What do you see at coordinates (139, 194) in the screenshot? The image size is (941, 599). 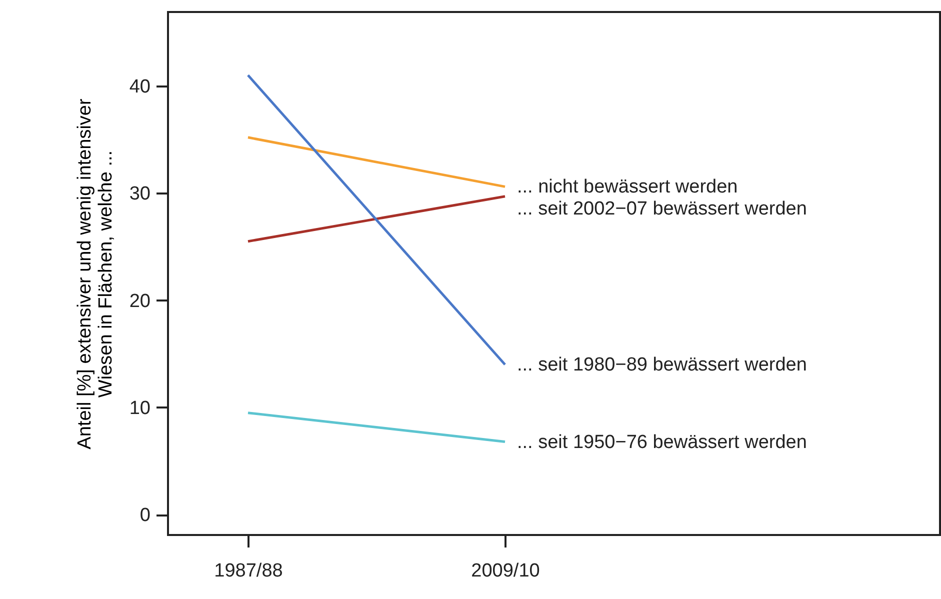 I see `y-tick-label: 30` at bounding box center [139, 194].